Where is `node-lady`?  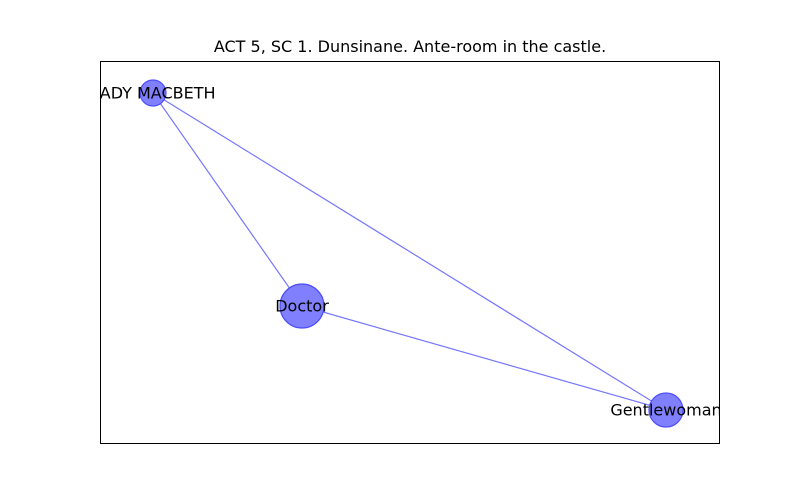
node-lady is located at coordinates (153, 93).